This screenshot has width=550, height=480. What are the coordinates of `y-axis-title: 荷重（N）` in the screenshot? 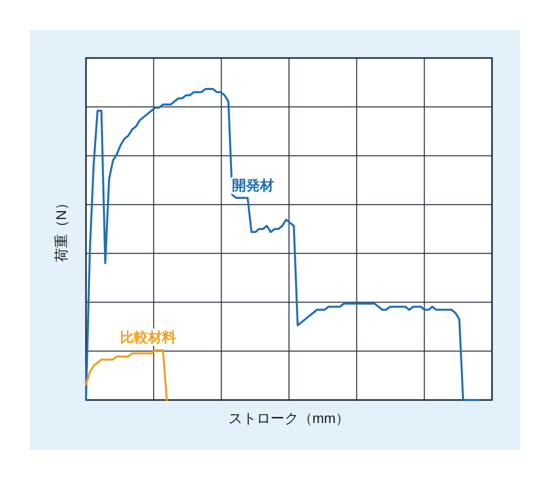 It's located at (61, 229).